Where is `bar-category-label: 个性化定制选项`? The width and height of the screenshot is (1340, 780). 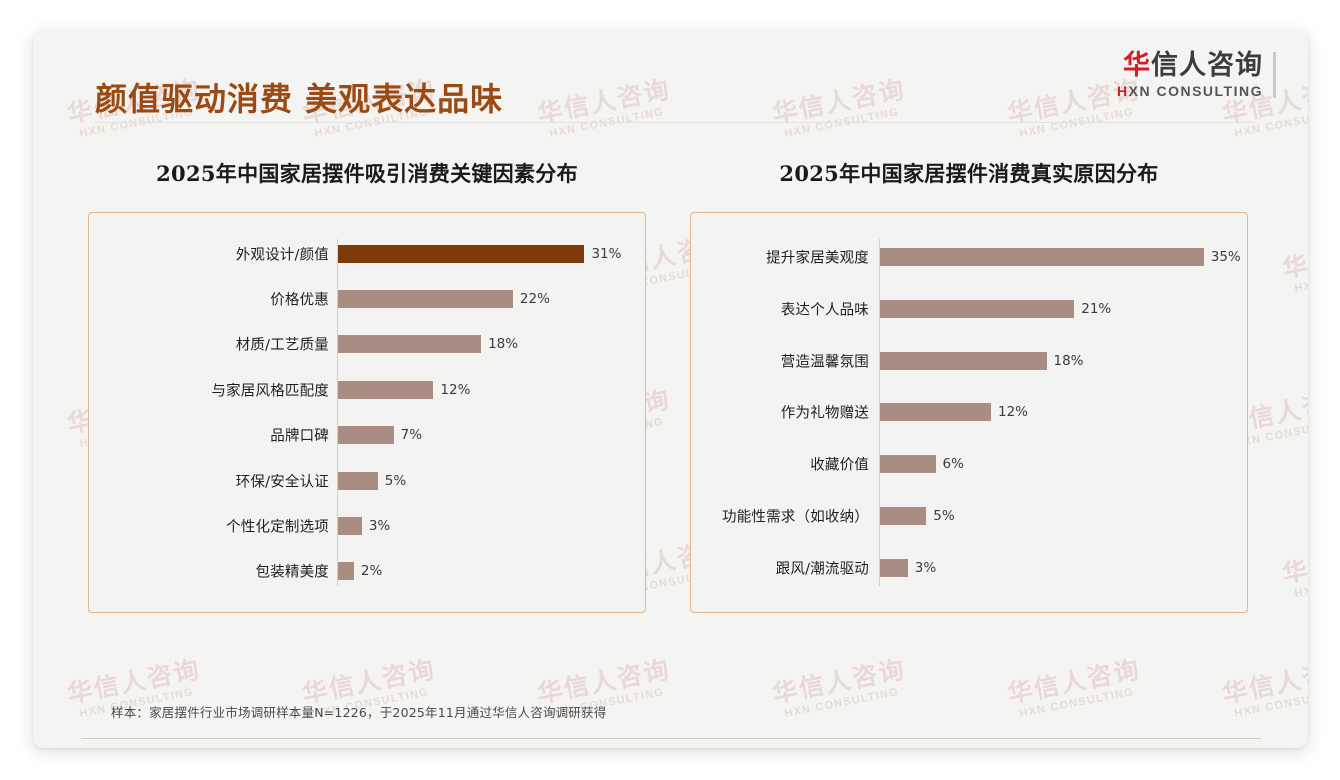 bar-category-label: 个性化定制选项 is located at coordinates (277, 527).